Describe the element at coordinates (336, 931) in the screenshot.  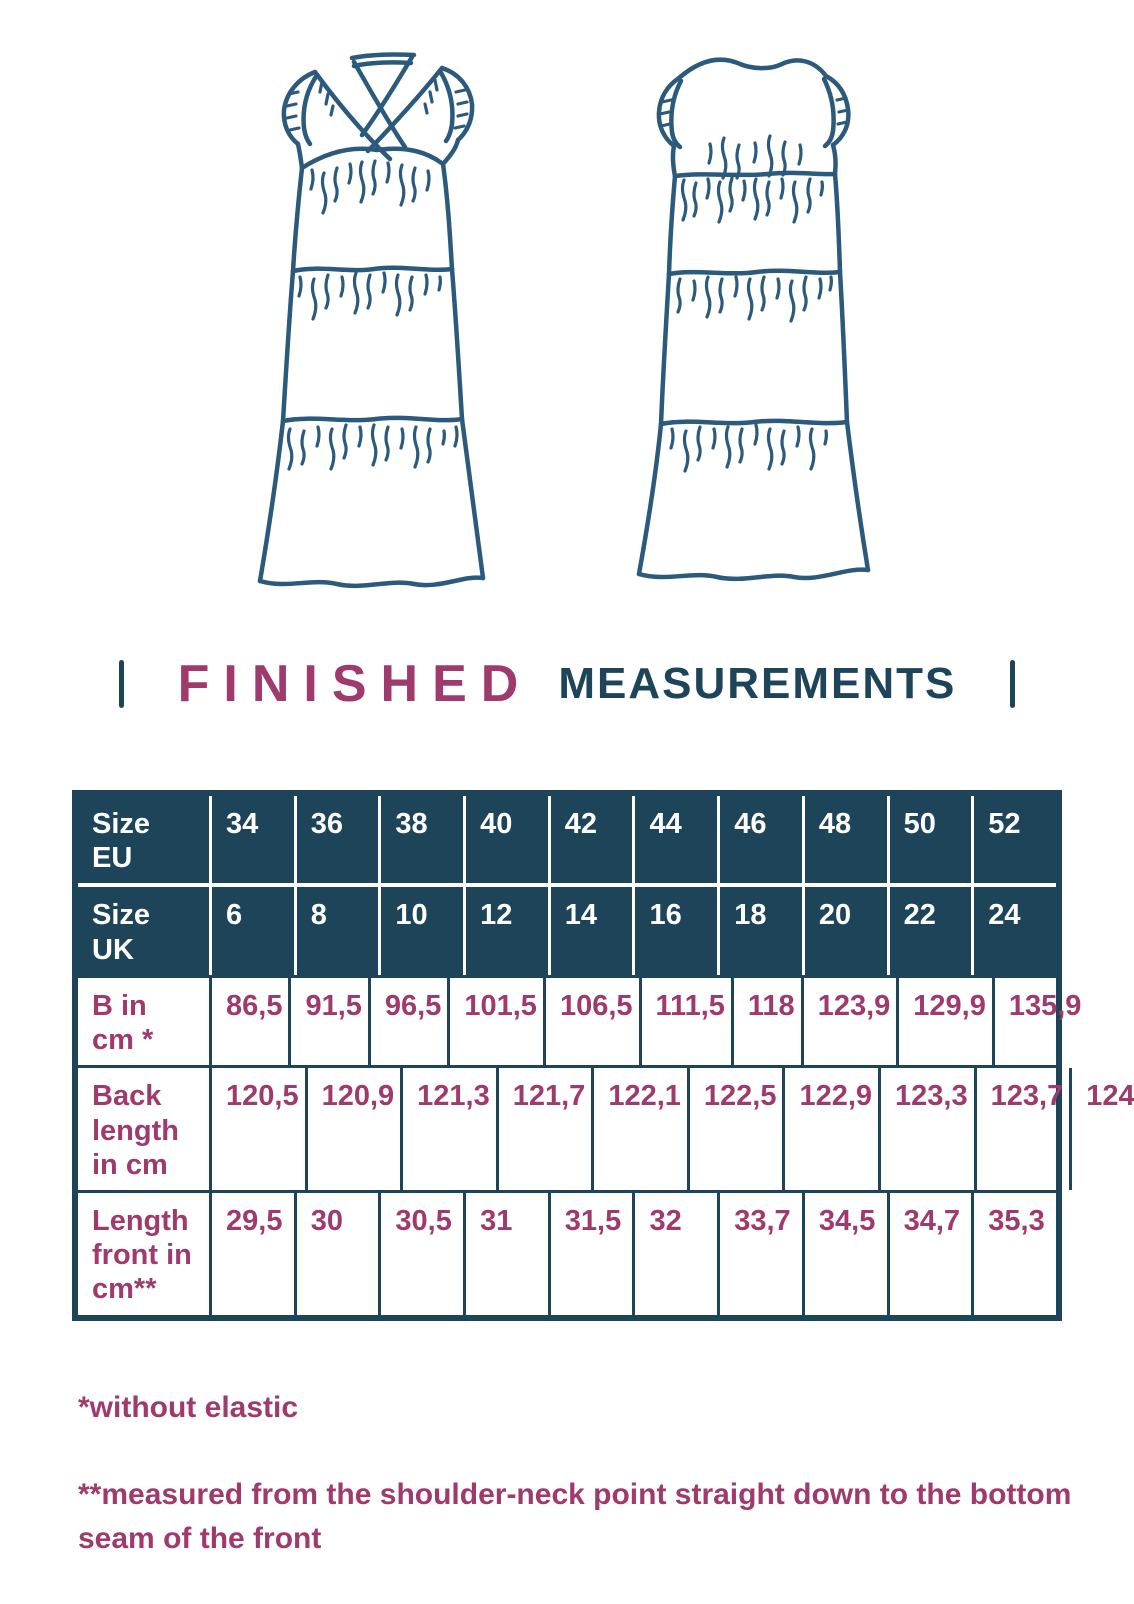
I see `size-uk-value: 8` at that location.